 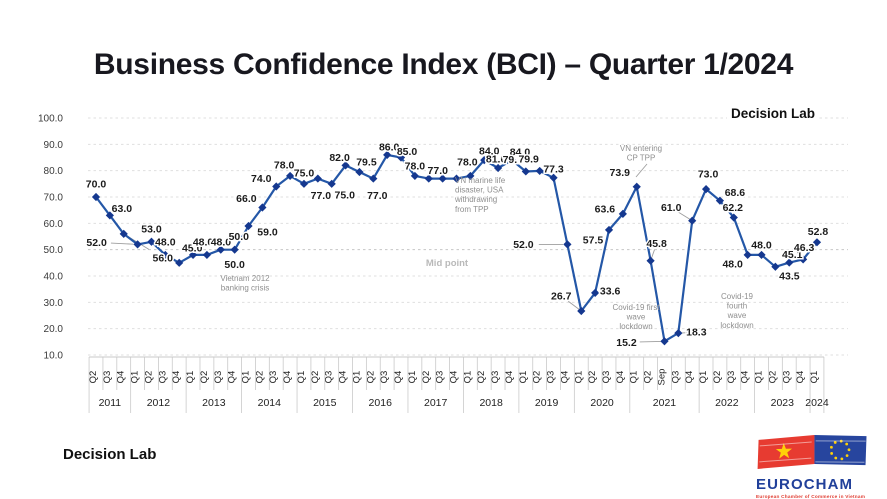 I want to click on data-label: 70.0, so click(x=96, y=185).